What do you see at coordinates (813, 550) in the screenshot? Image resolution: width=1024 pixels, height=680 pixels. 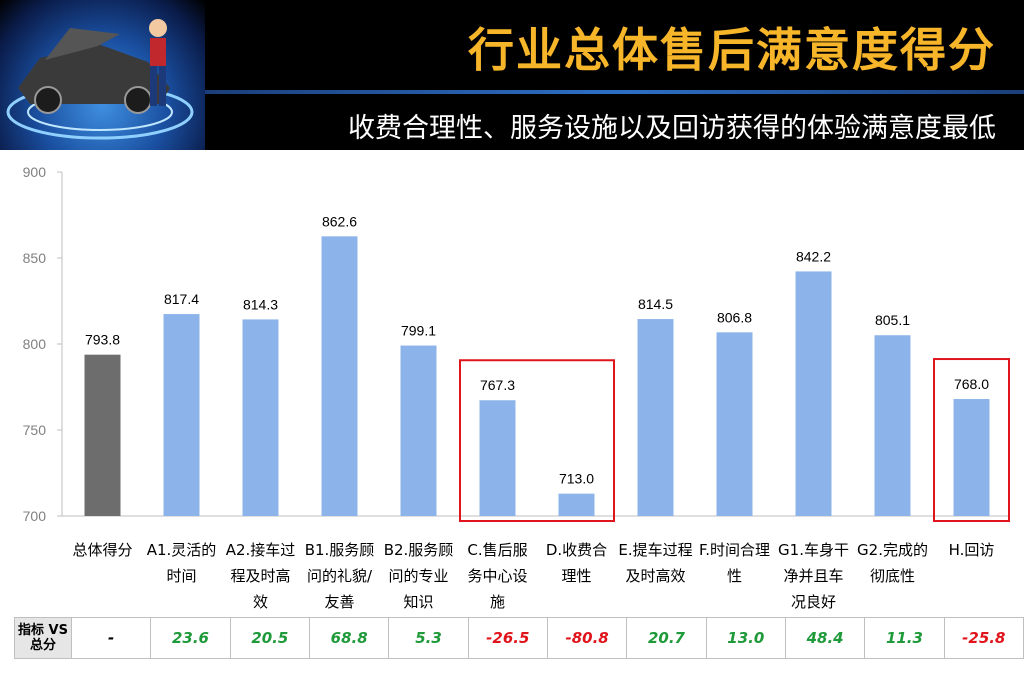 I see `category-label-line: G1.车身干` at bounding box center [813, 550].